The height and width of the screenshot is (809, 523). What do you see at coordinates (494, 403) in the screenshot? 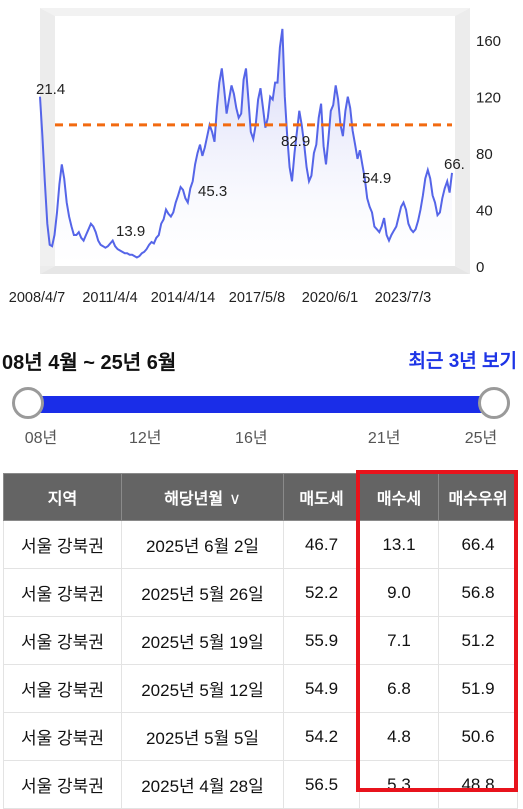
I see `slider-end-handle` at bounding box center [494, 403].